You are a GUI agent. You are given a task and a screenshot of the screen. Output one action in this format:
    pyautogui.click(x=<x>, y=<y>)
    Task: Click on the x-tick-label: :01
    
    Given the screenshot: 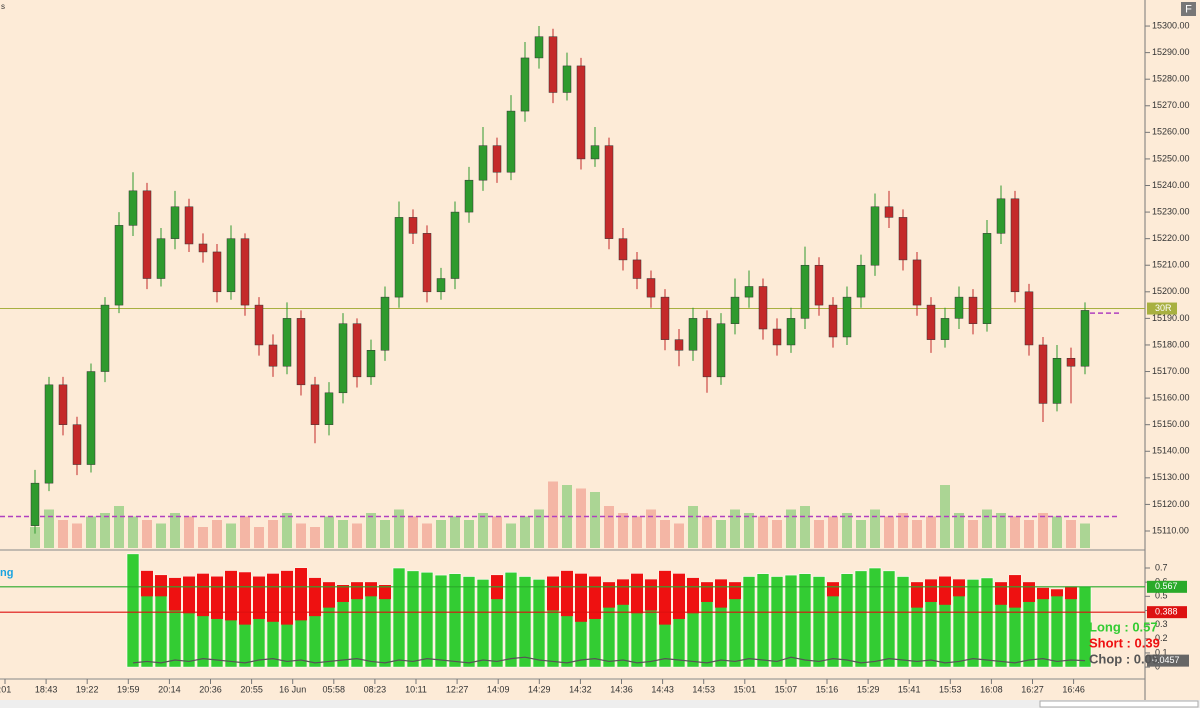 What is the action you would take?
    pyautogui.click(x=5, y=689)
    